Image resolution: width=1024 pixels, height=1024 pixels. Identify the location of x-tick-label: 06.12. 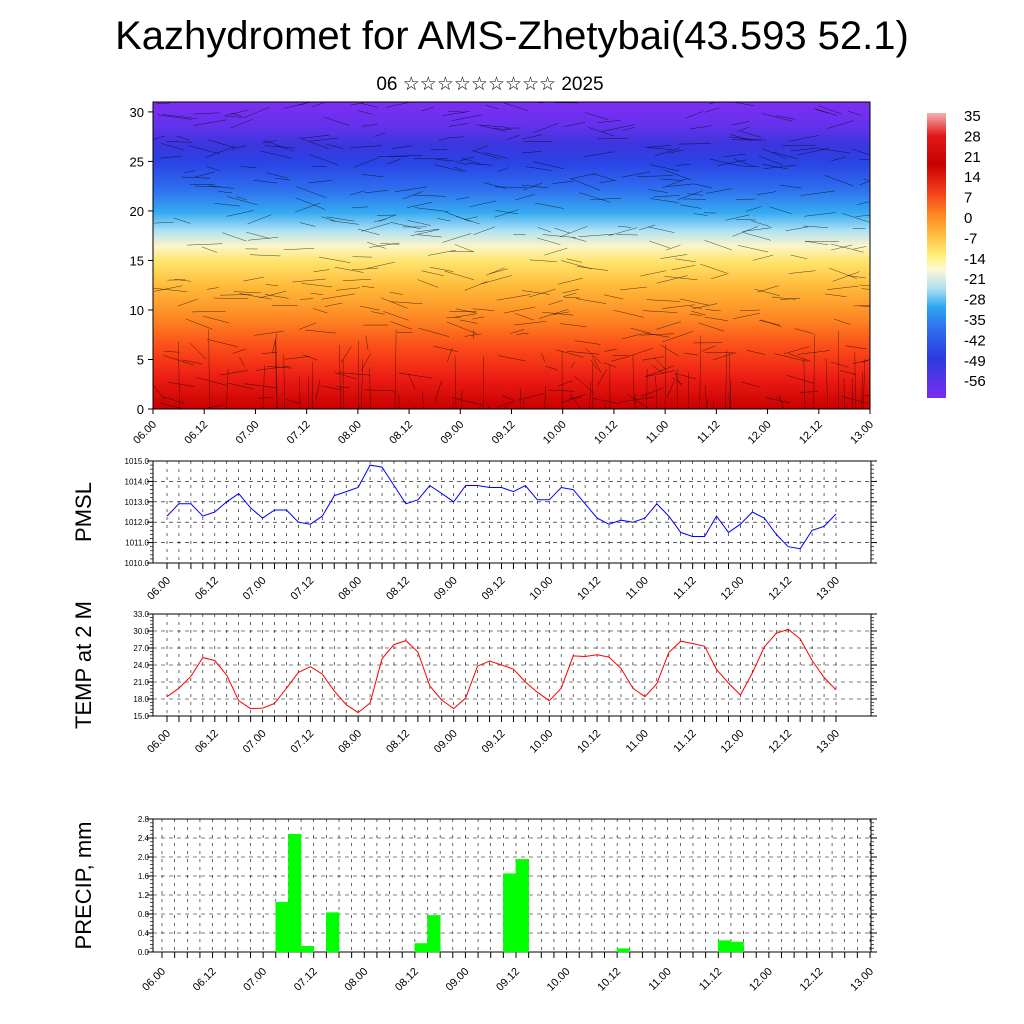
(205, 980).